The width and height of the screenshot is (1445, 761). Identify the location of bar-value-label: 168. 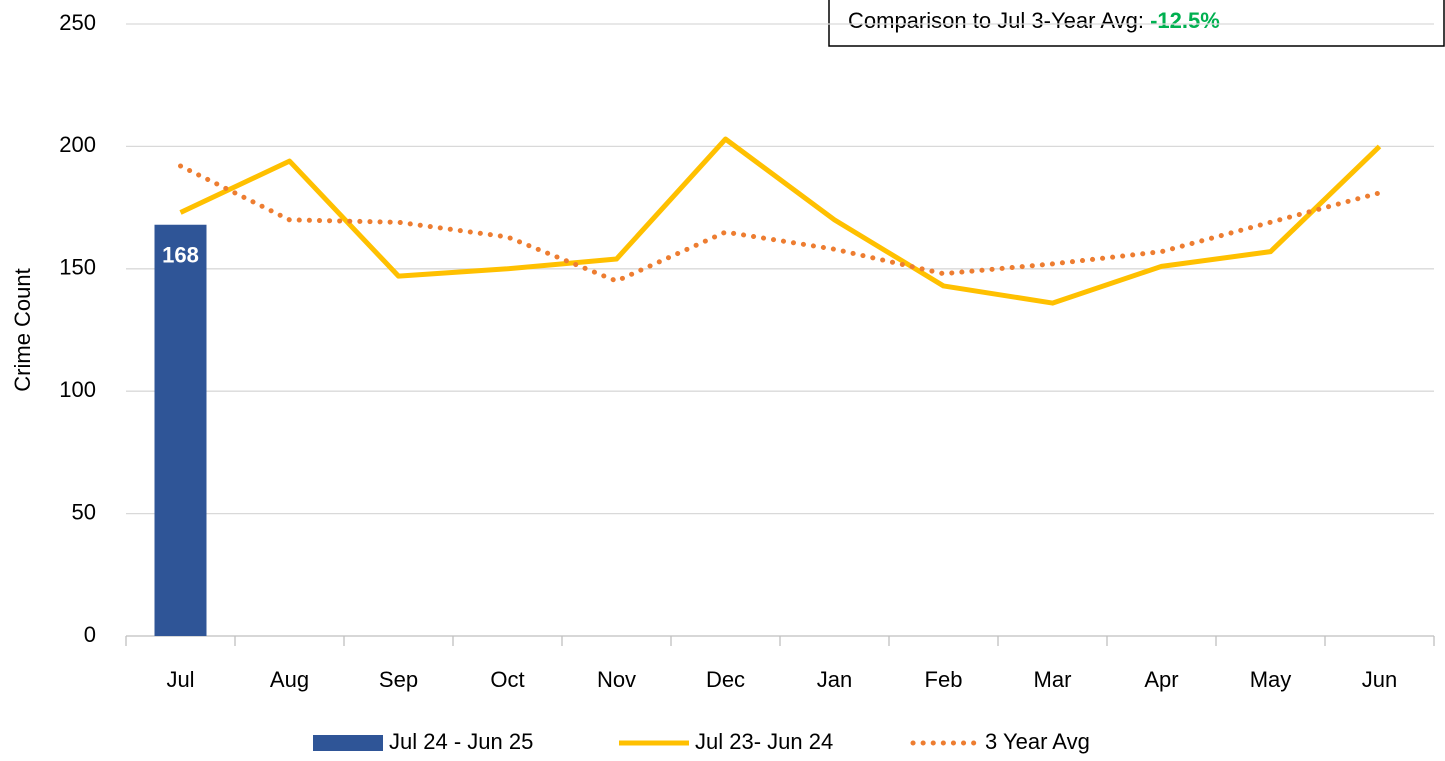
(180, 255).